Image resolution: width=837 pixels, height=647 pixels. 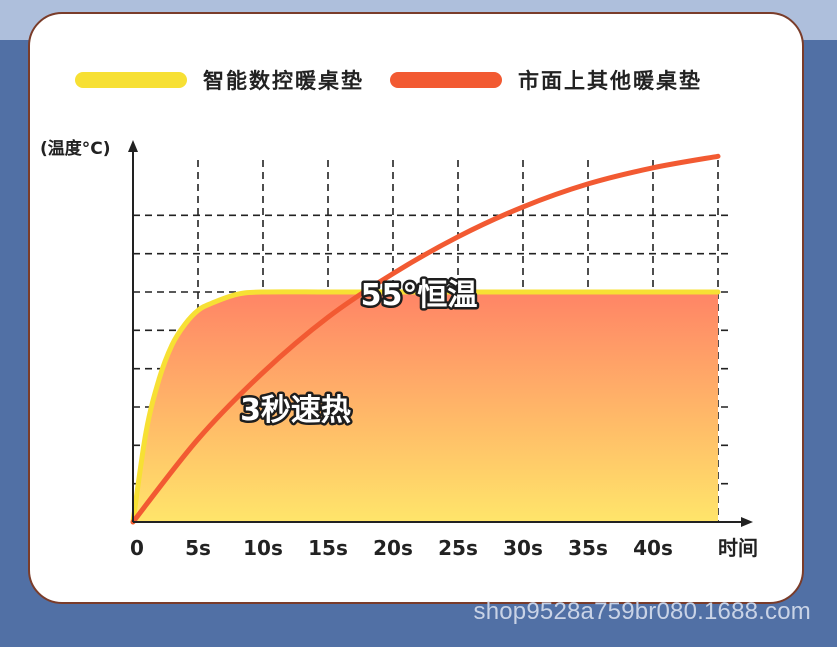 I want to click on x-tick-label: 40s, so click(x=653, y=548).